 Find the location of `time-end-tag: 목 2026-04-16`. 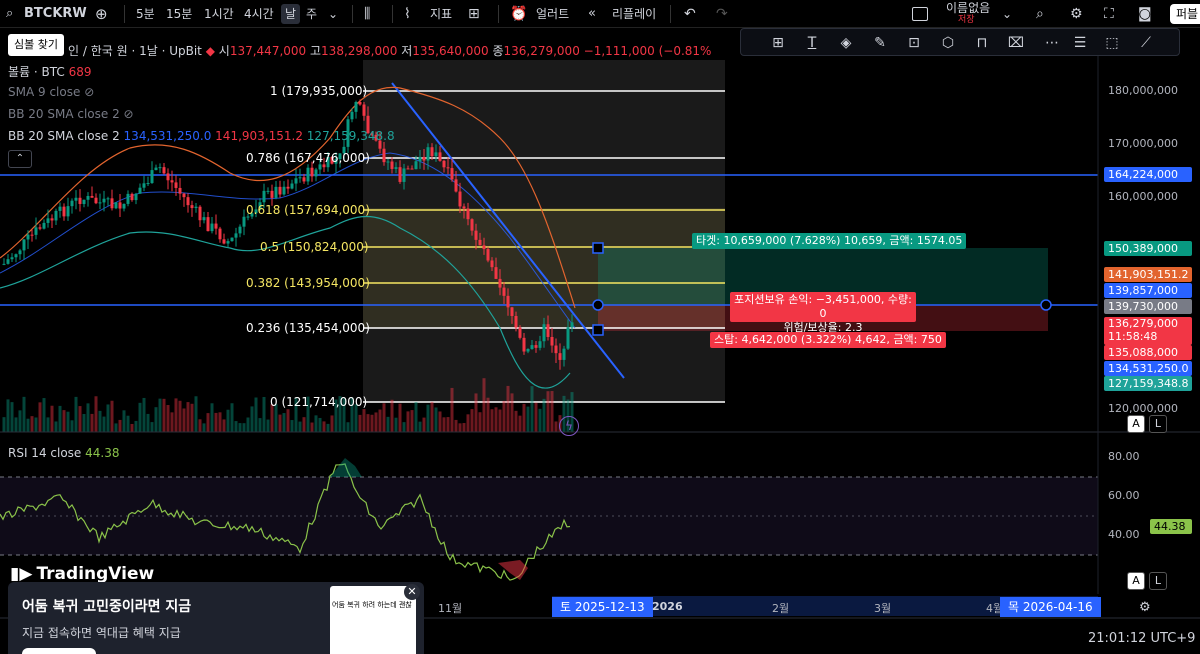

time-end-tag: 목 2026-04-16 is located at coordinates (1050, 607).